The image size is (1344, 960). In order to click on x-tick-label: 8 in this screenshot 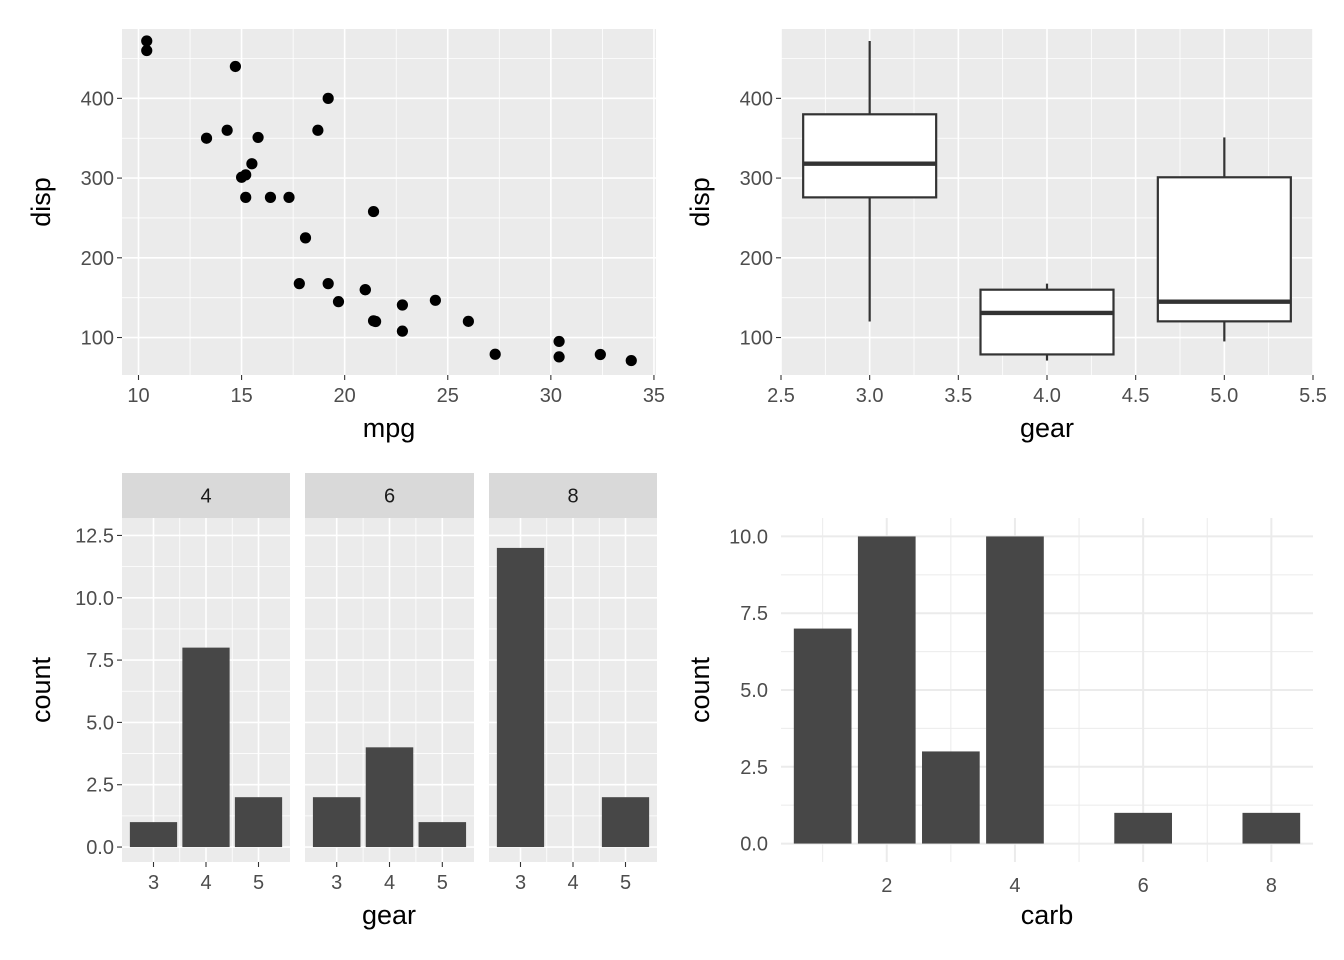, I will do `click(1271, 886)`.